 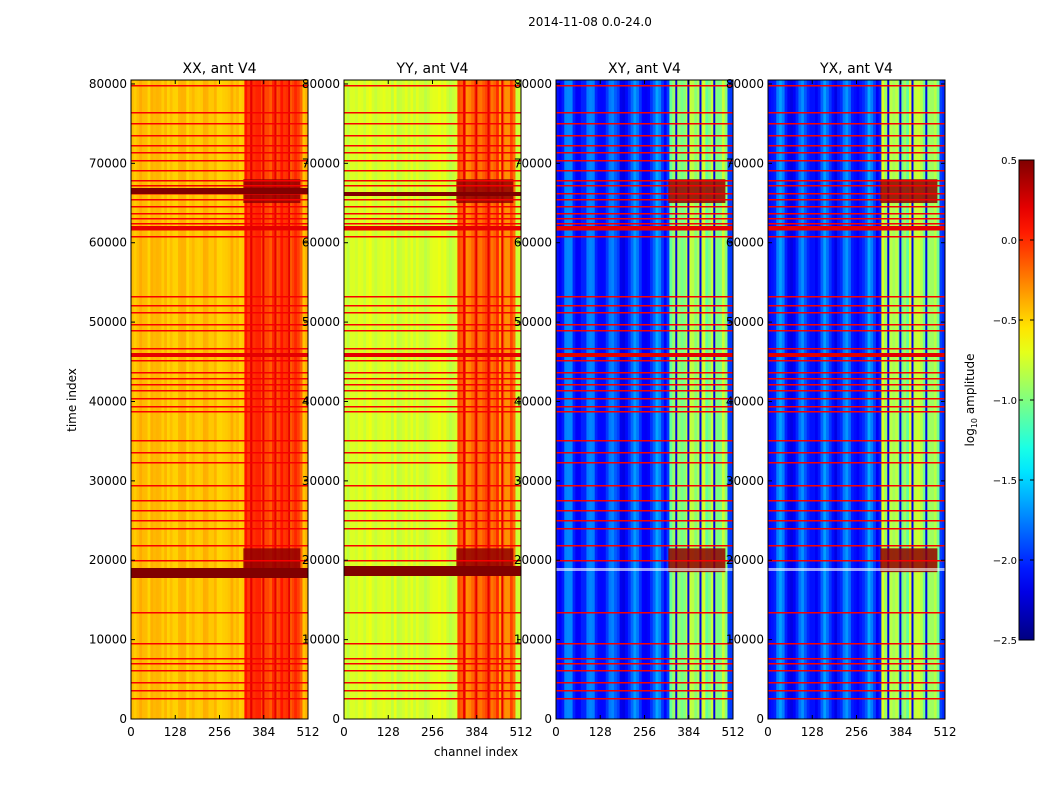 I want to click on y-tick-label: 20000, so click(x=108, y=560).